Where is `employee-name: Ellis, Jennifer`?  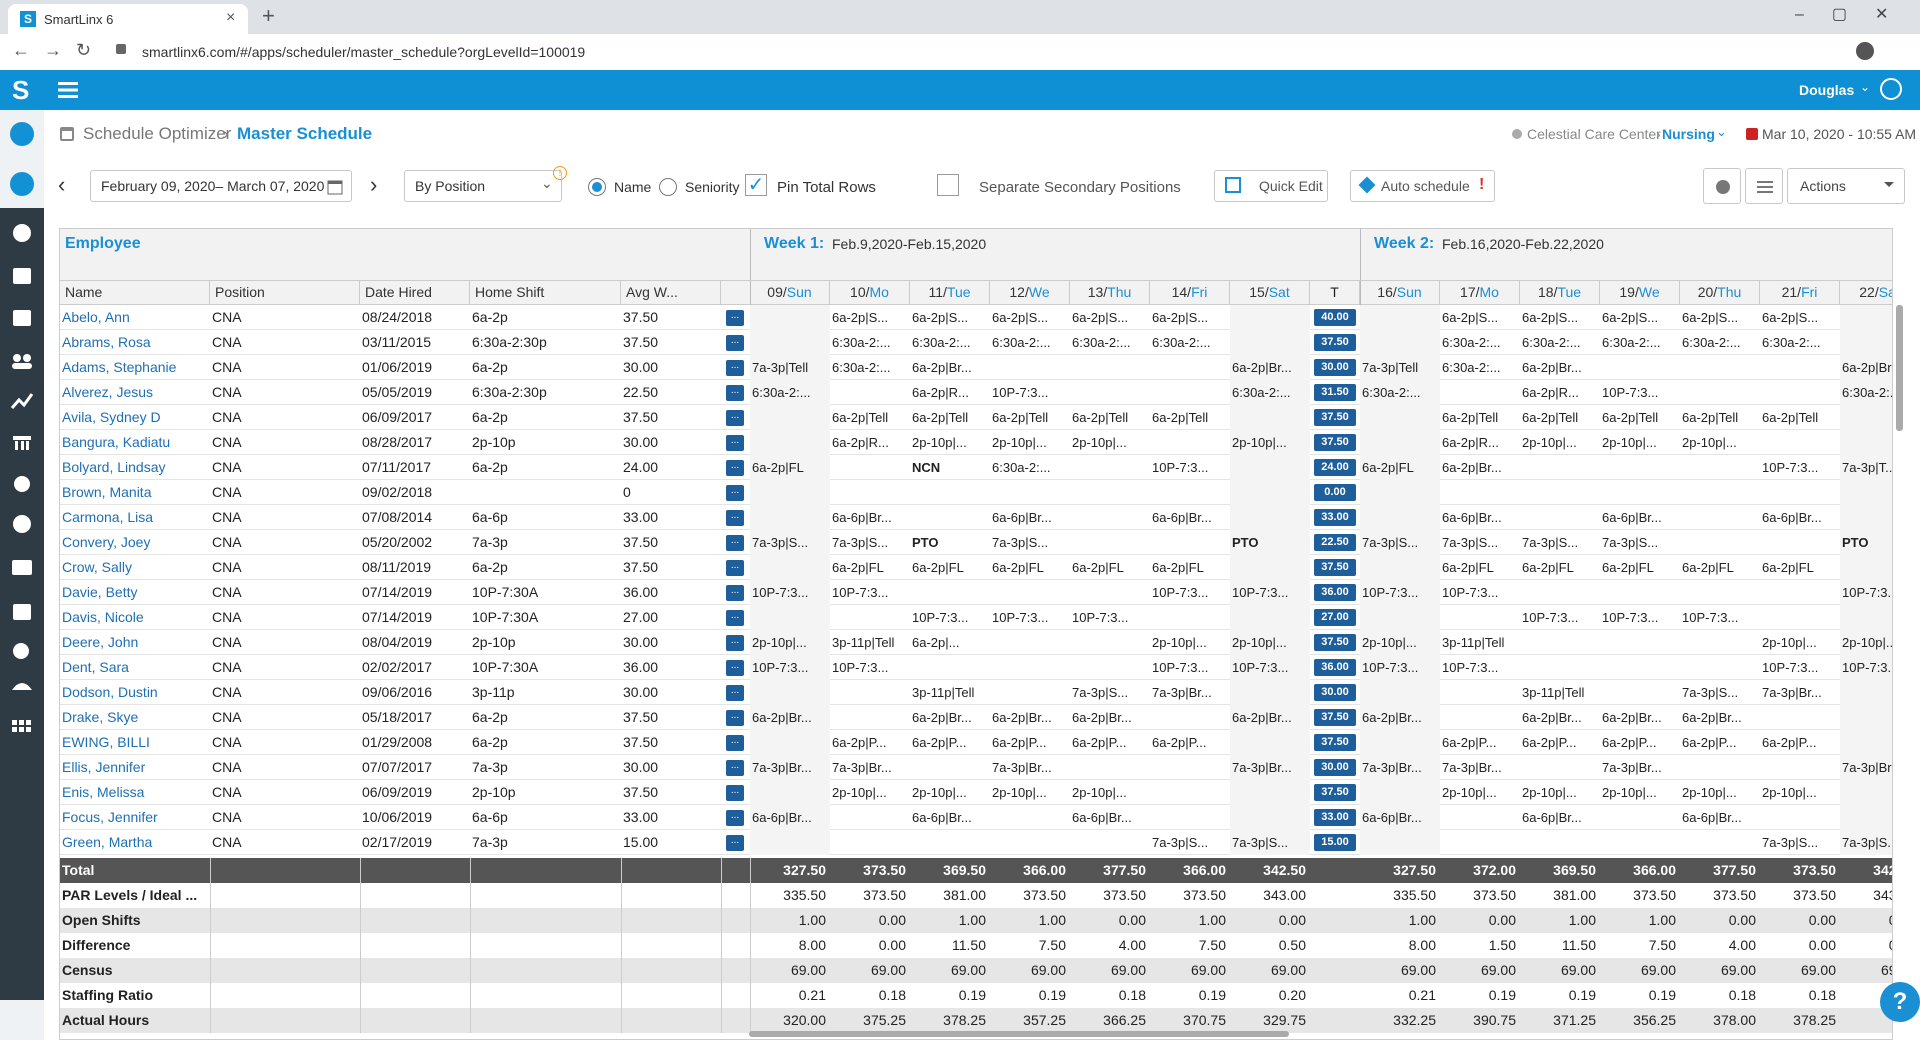
employee-name: Ellis, Jennifer is located at coordinates (104, 767).